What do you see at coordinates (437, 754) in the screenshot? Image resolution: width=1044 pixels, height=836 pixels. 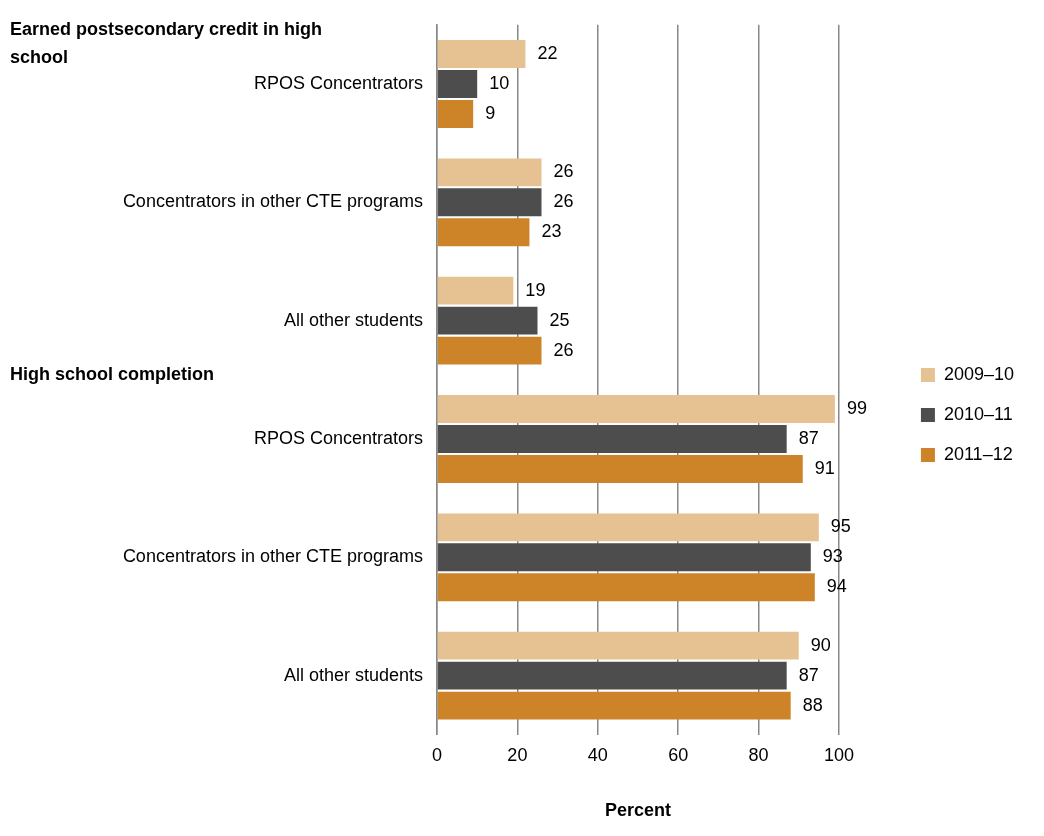 I see `x-tick-label: 0` at bounding box center [437, 754].